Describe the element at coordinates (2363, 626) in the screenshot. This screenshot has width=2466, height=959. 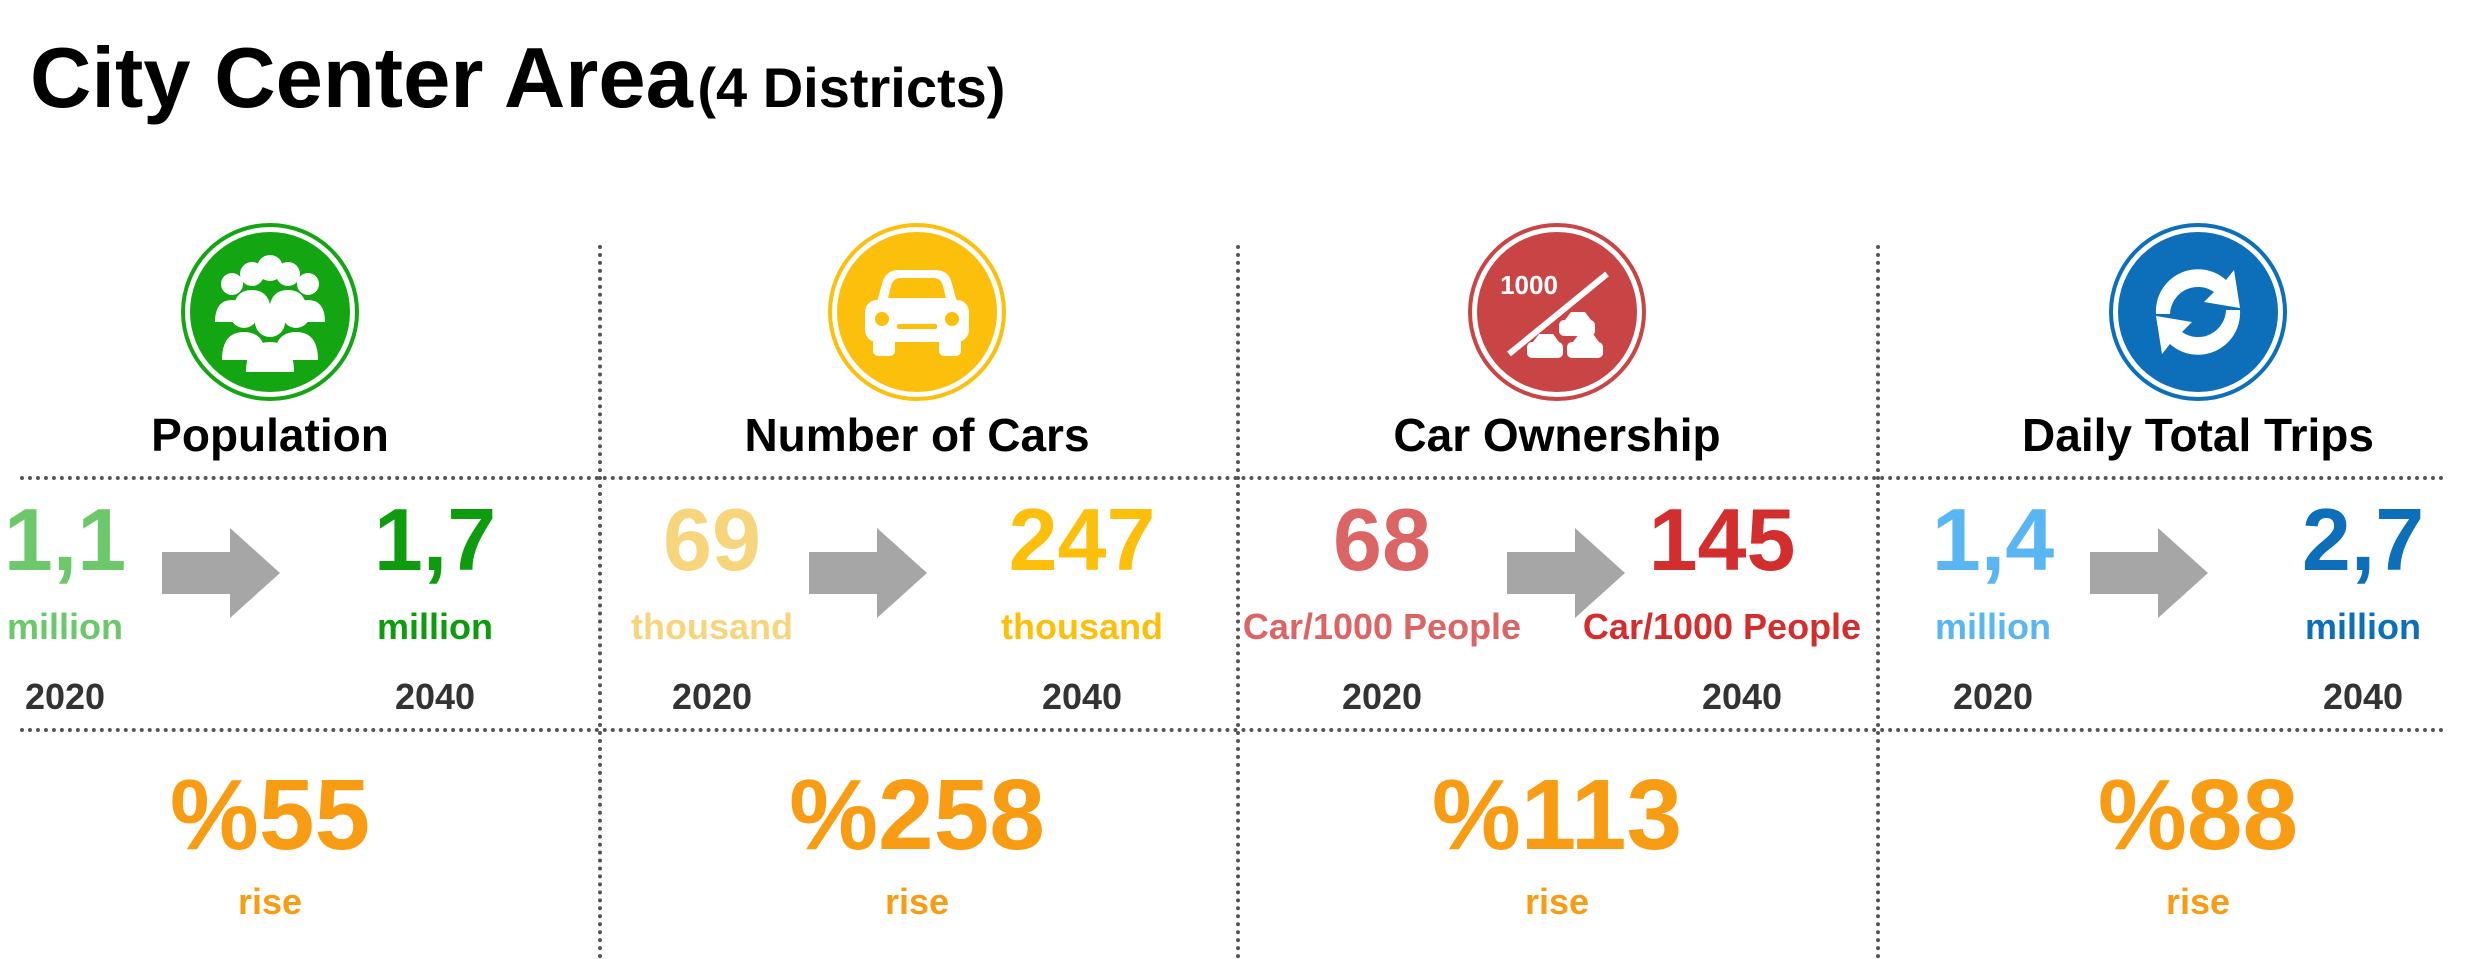
I see `trips-2040-unit: million` at that location.